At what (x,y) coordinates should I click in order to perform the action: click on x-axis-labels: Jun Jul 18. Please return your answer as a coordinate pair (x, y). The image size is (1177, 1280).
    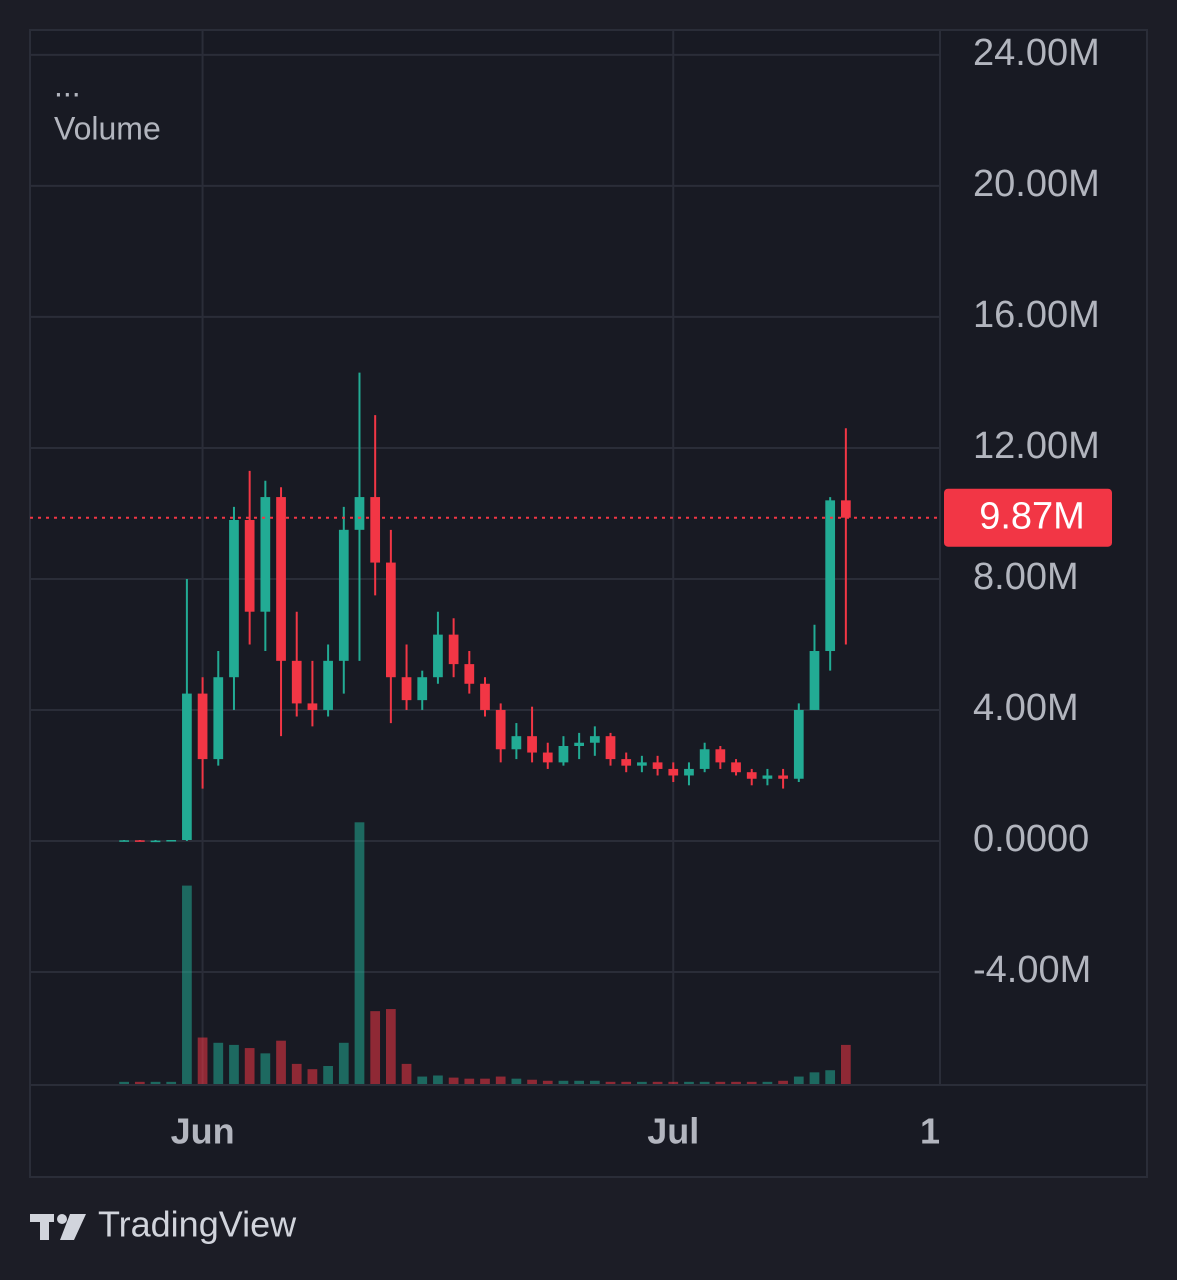
    Looking at the image, I should click on (565, 1131).